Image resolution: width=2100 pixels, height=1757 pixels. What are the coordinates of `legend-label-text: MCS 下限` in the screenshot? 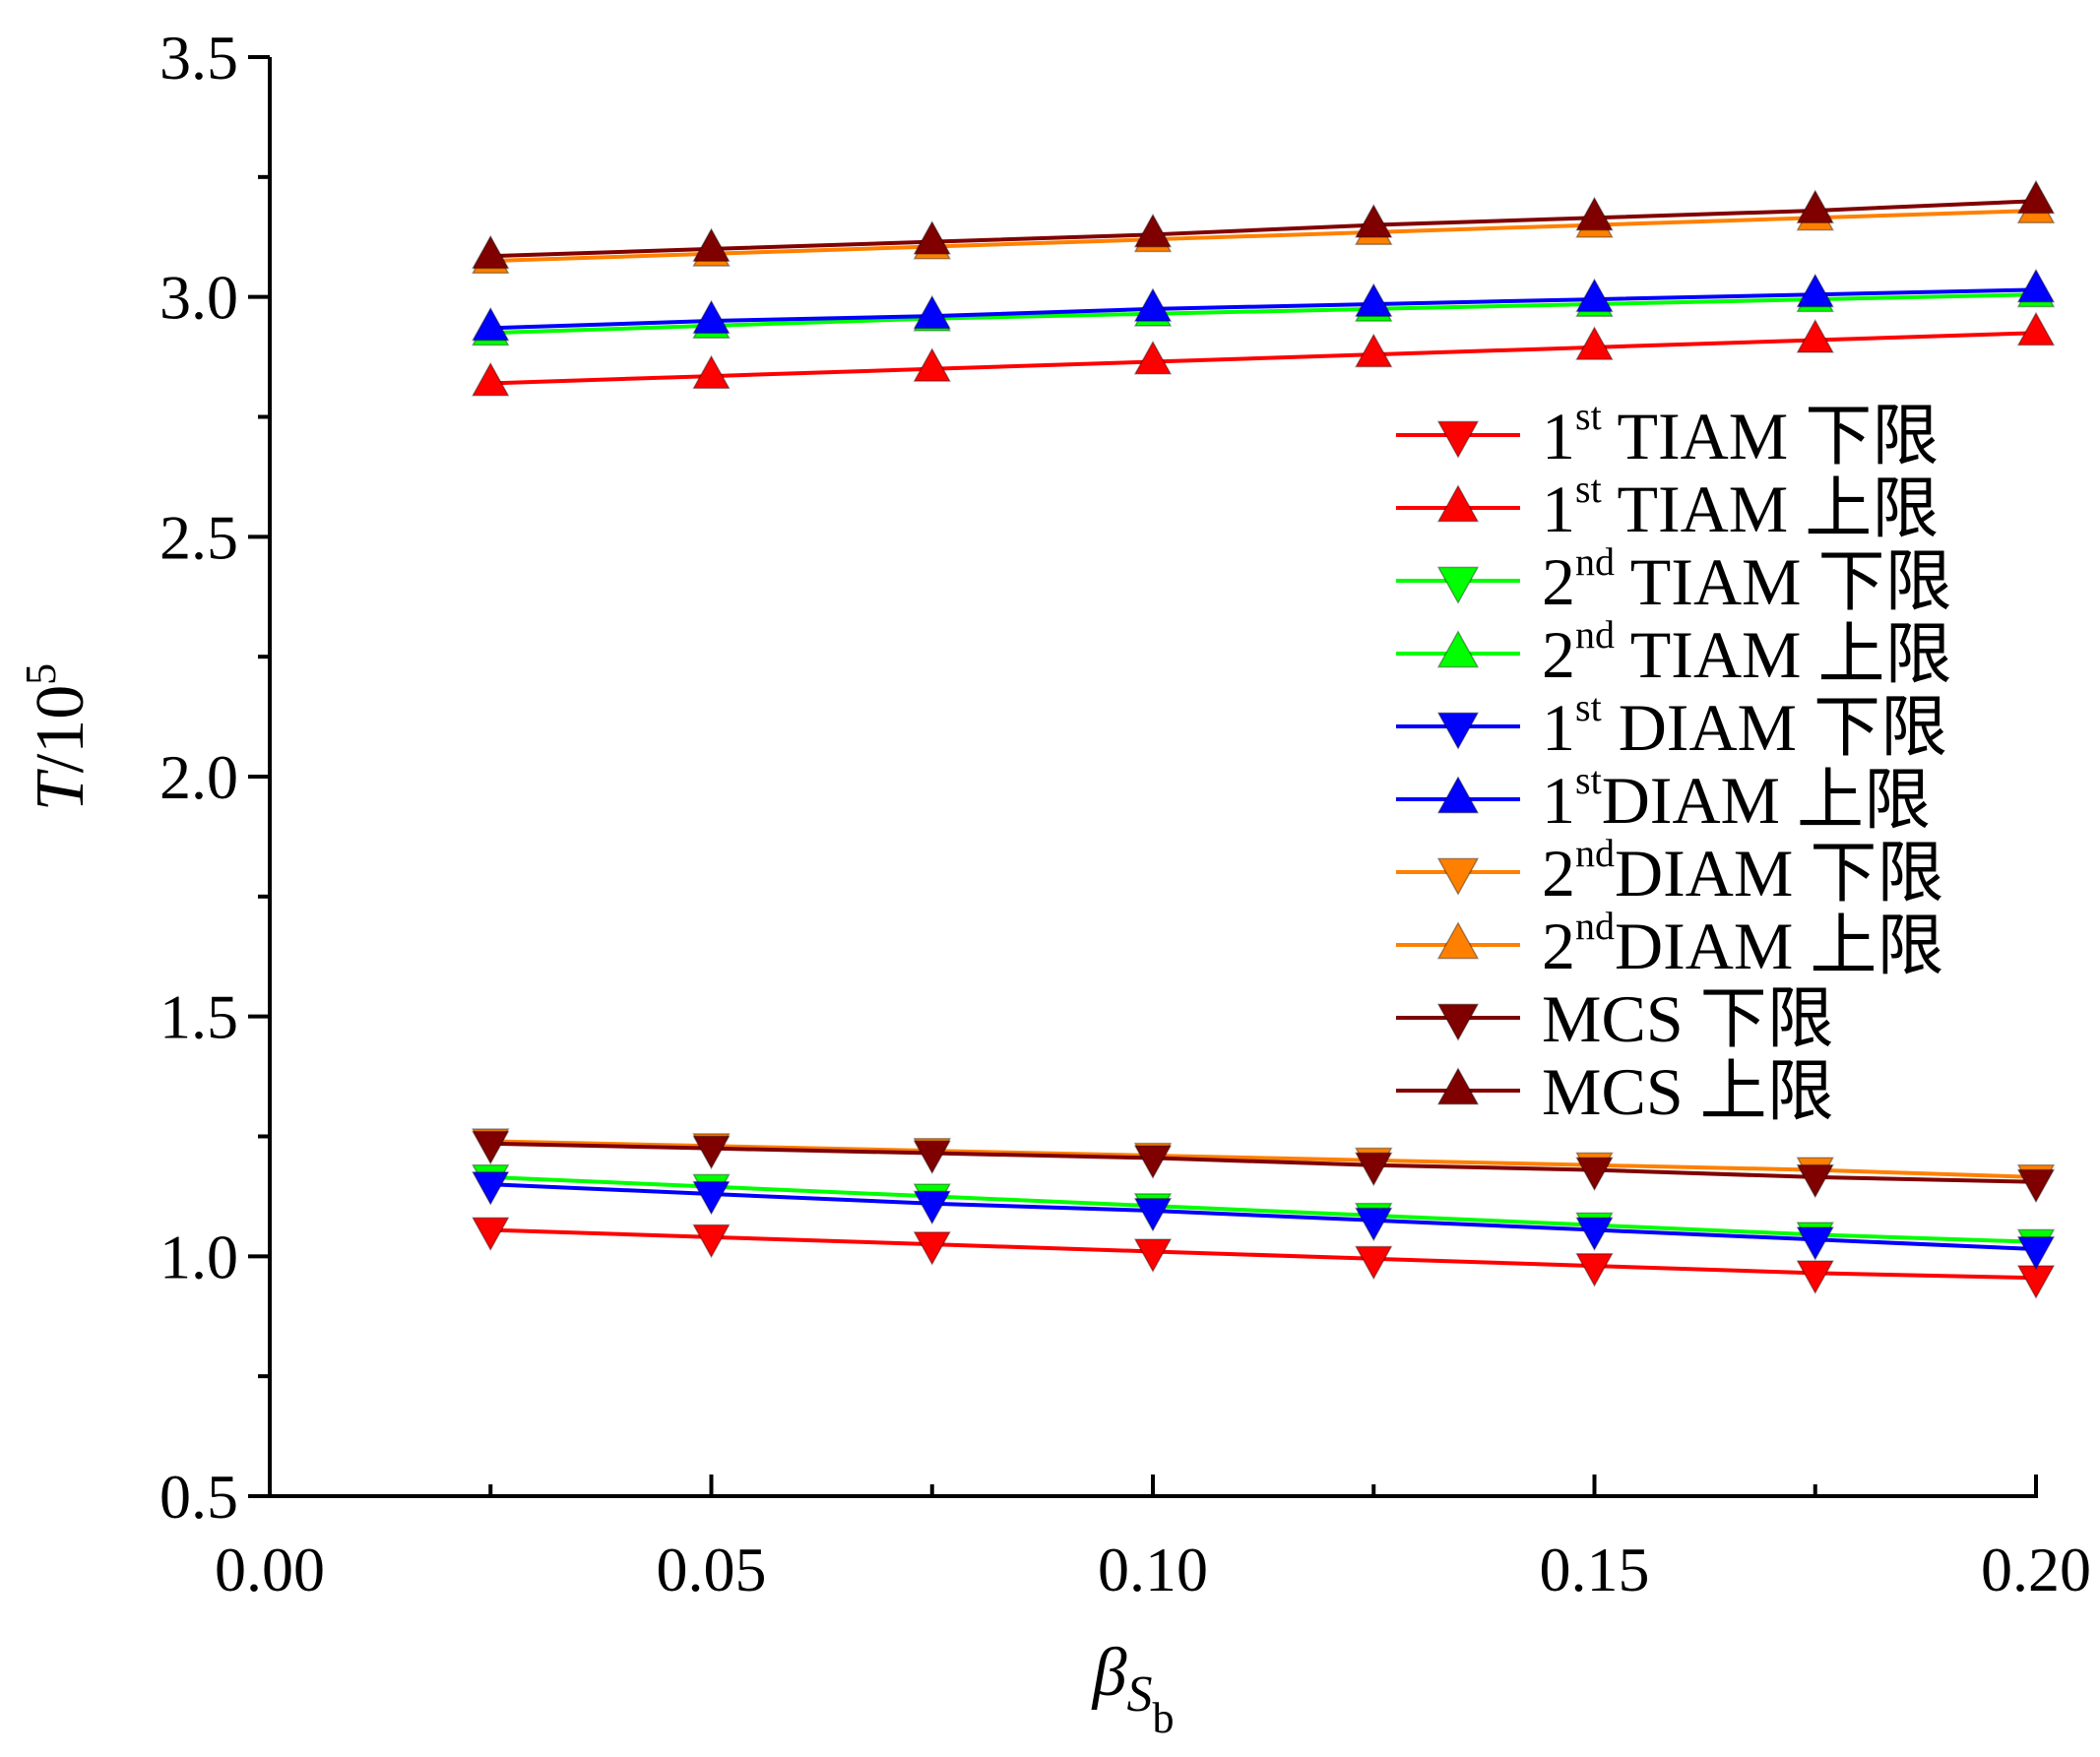 It's located at (1688, 1018).